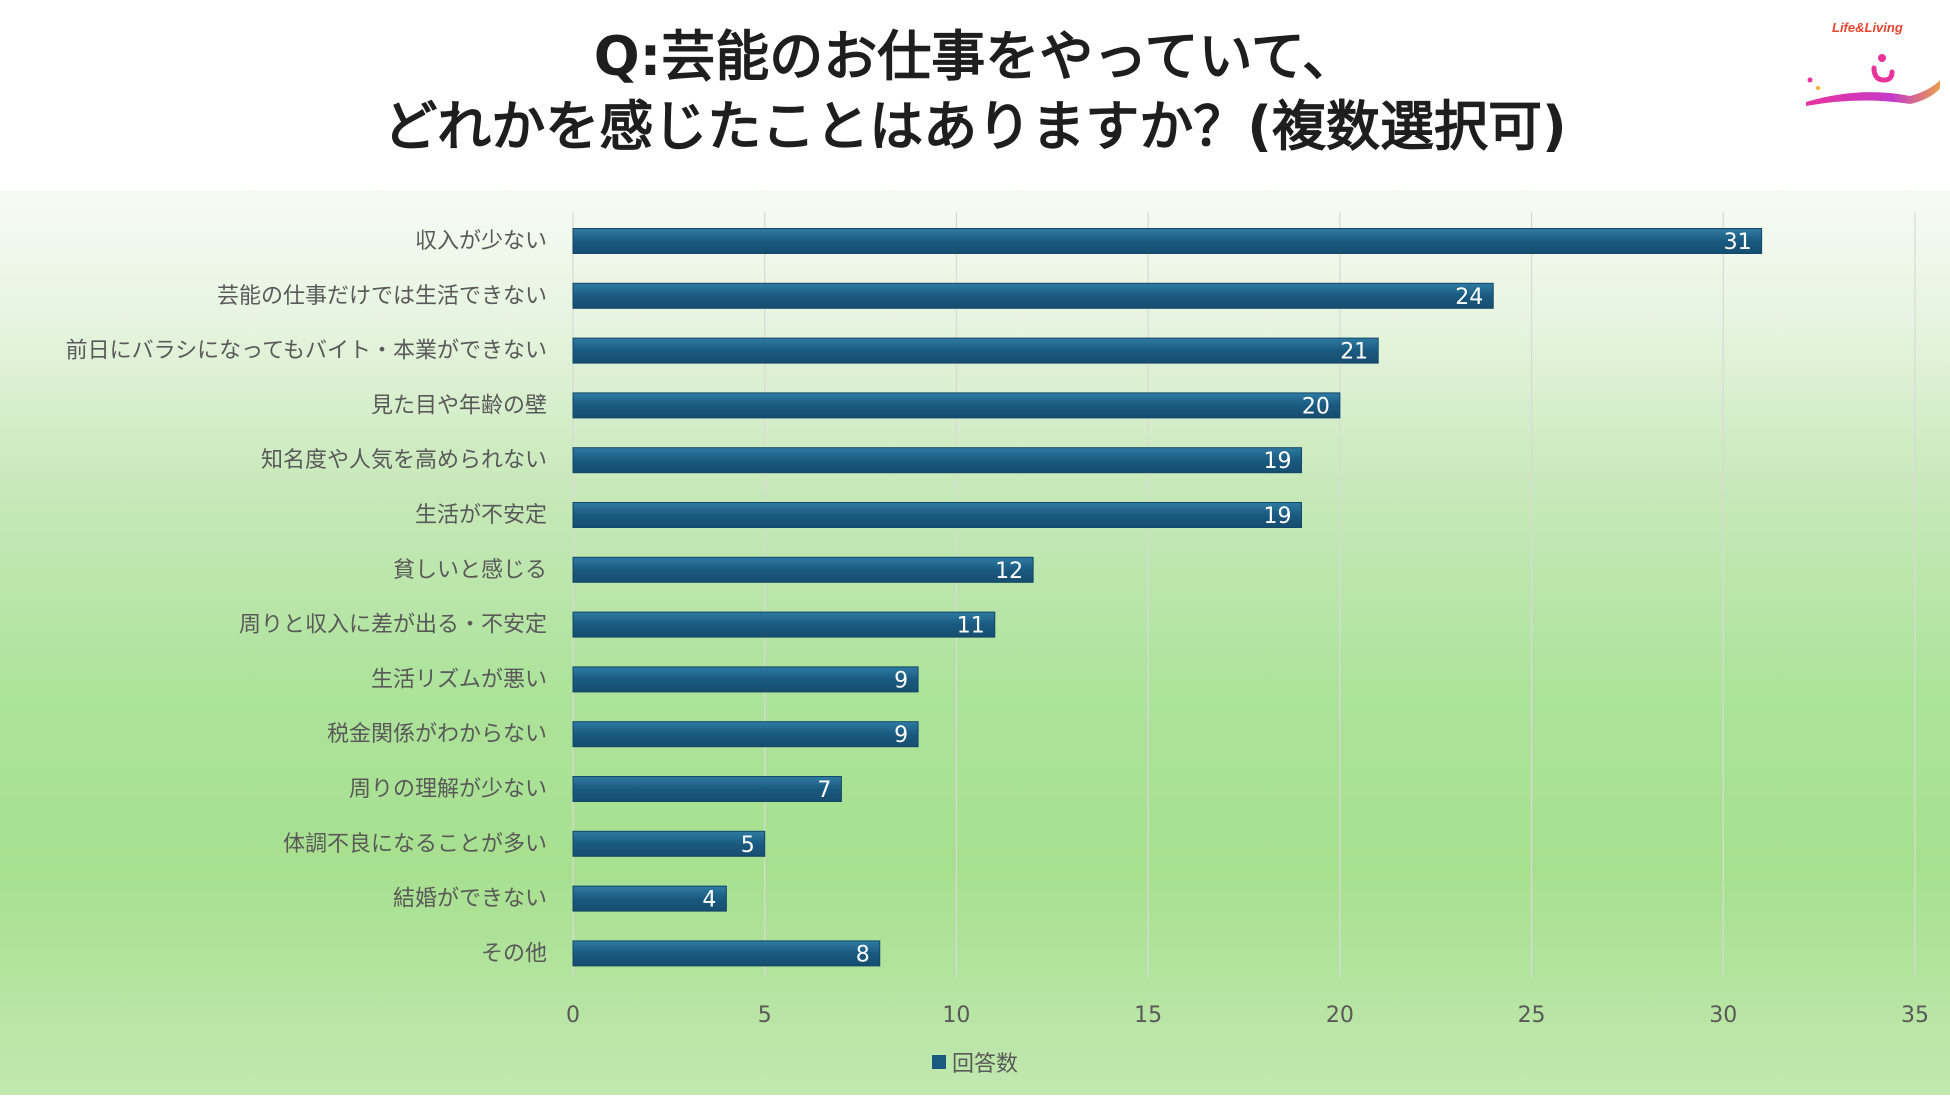  Describe the element at coordinates (459, 679) in the screenshot. I see `category-label: 生活リズムが悪い` at that location.